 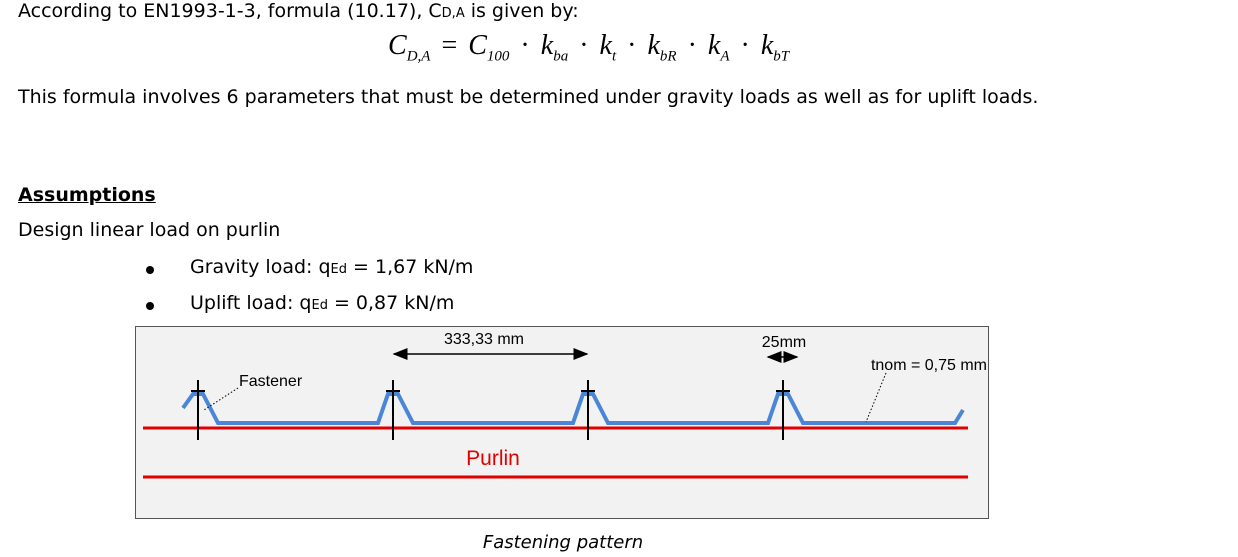 I want to click on caption: Fastening pattern, so click(x=563, y=542).